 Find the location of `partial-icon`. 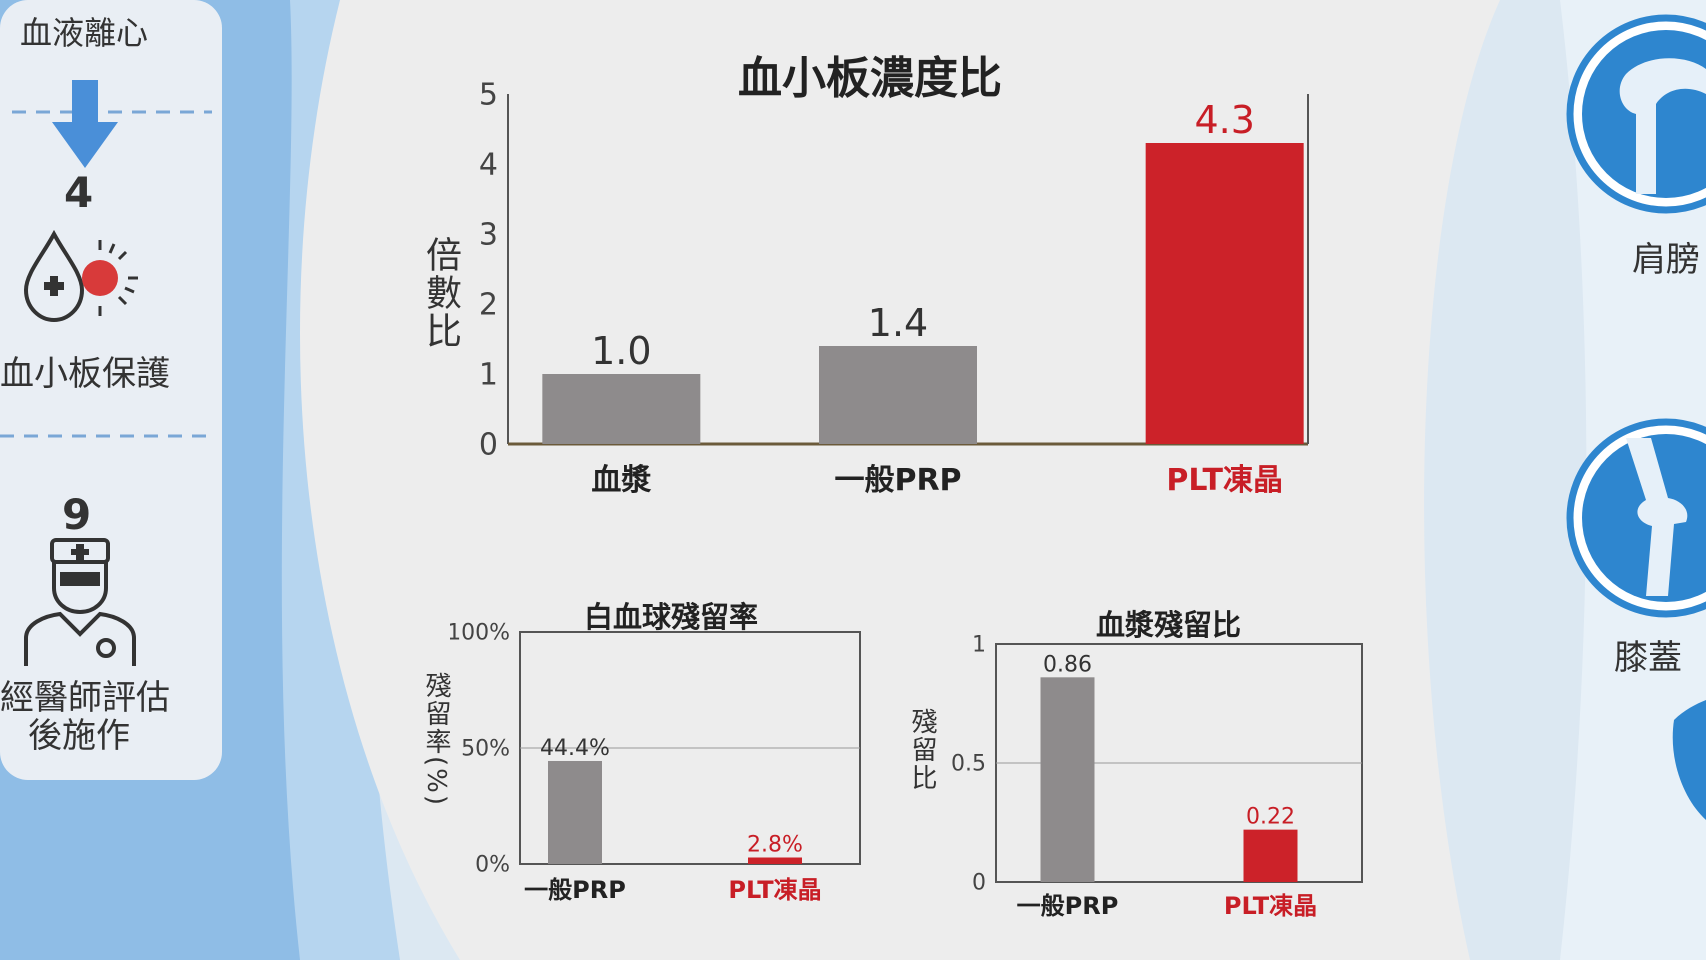

partial-icon is located at coordinates (1689, 760).